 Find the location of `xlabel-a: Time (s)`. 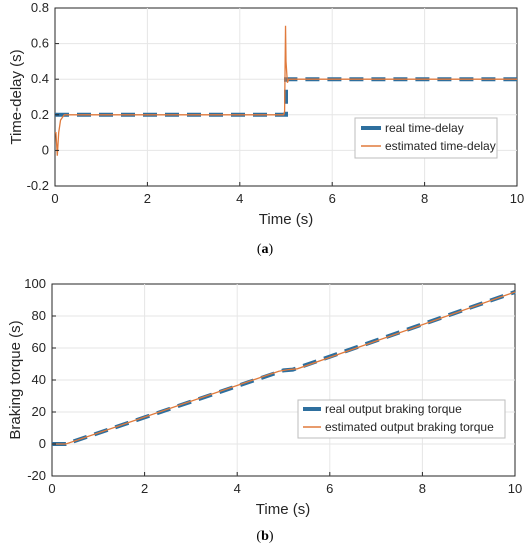

xlabel-a: Time (s) is located at coordinates (286, 219).